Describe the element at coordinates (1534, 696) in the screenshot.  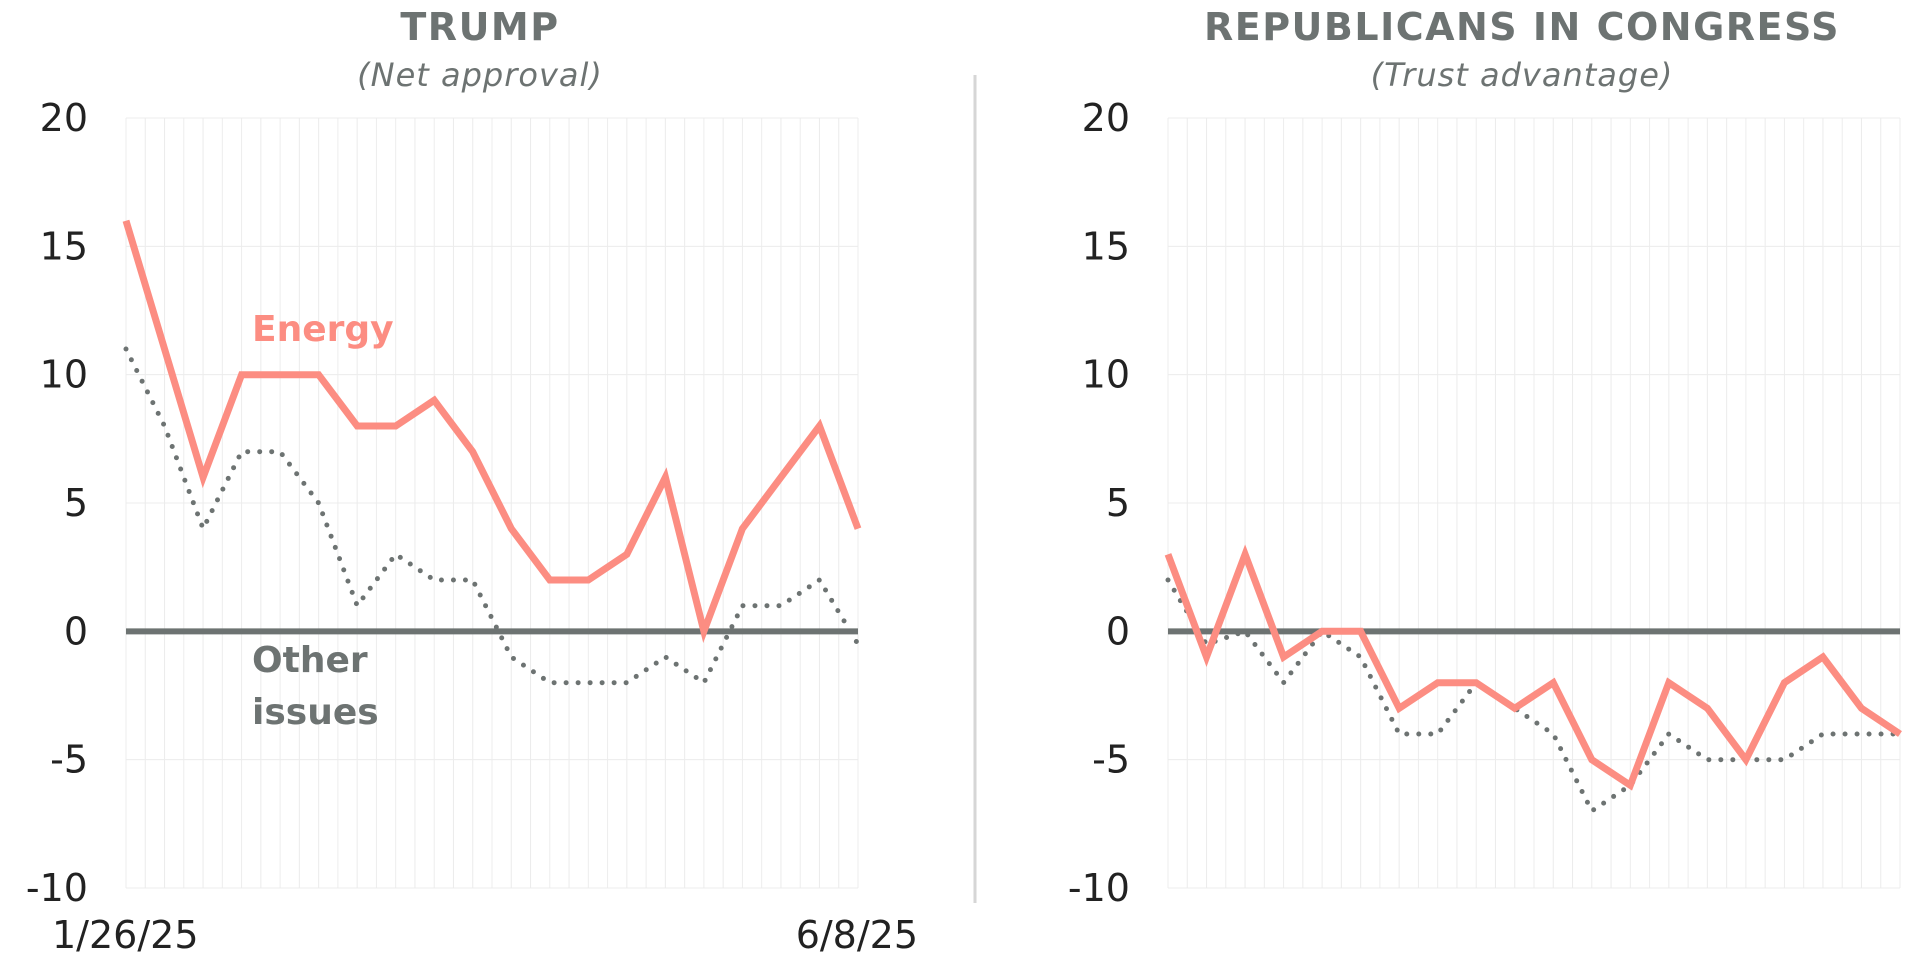
I see `republicans-series-other-issues-line` at that location.